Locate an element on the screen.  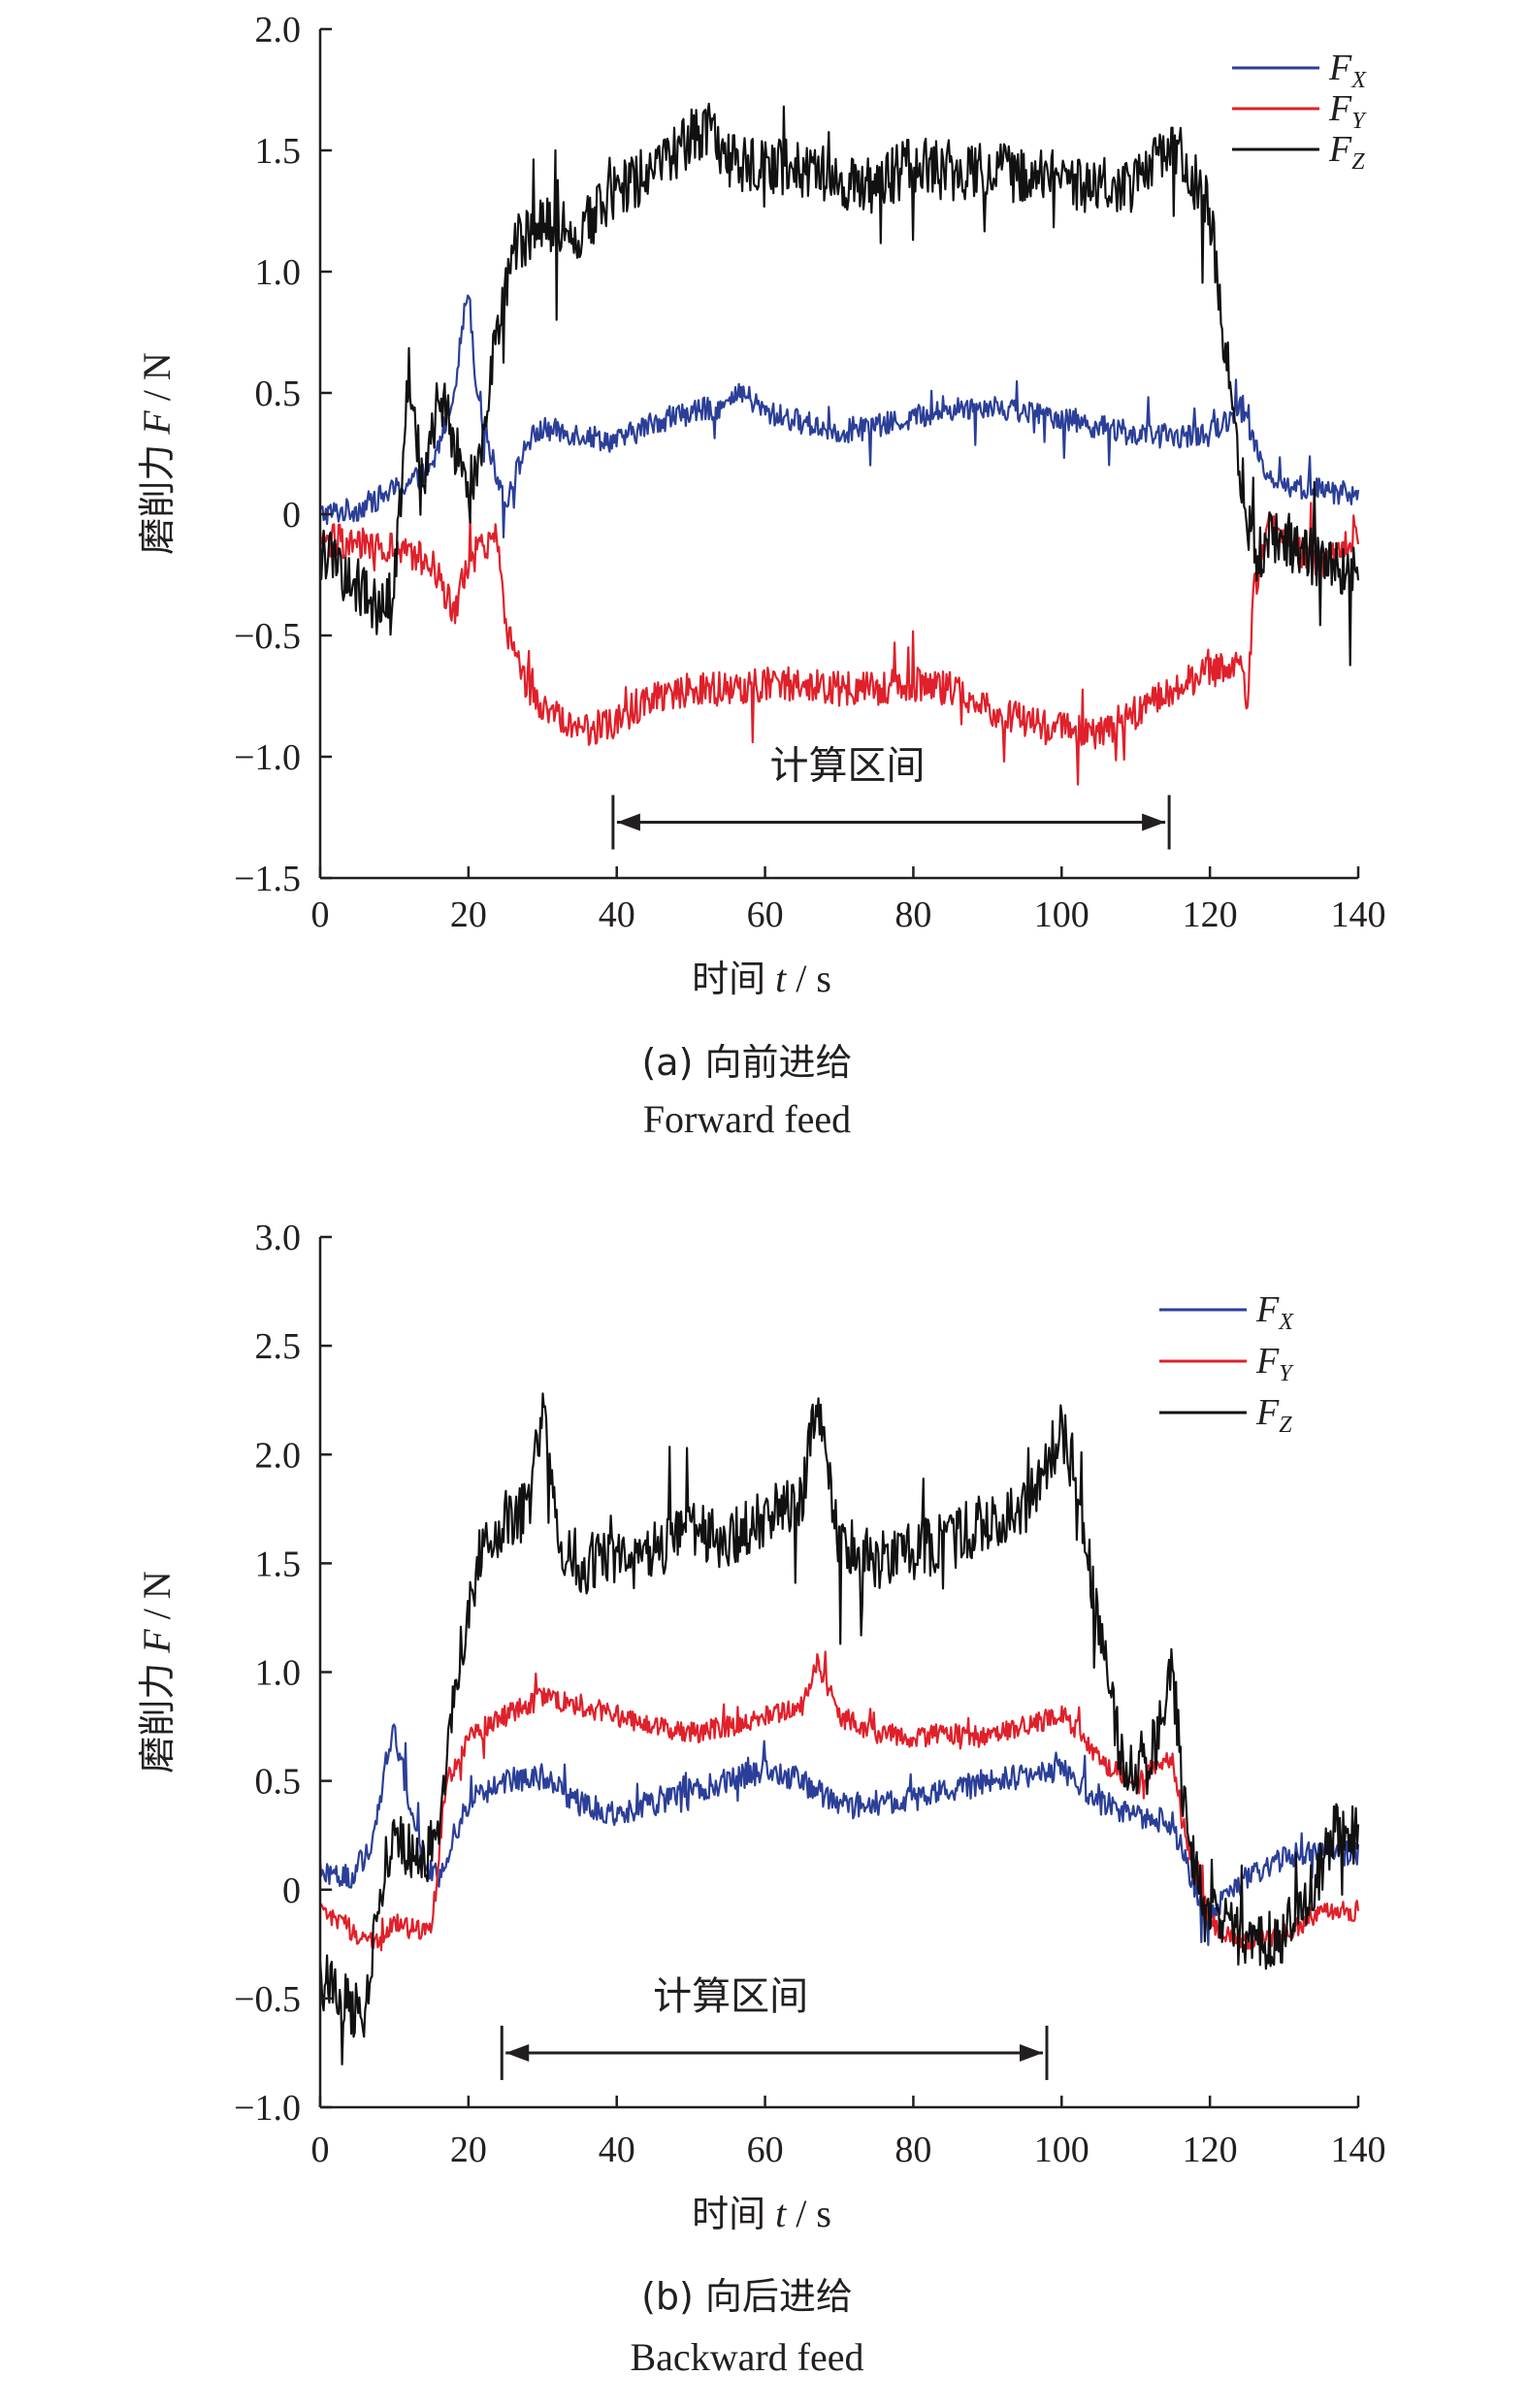
caption-zh: (a) 向前进给 is located at coordinates (746, 1062).